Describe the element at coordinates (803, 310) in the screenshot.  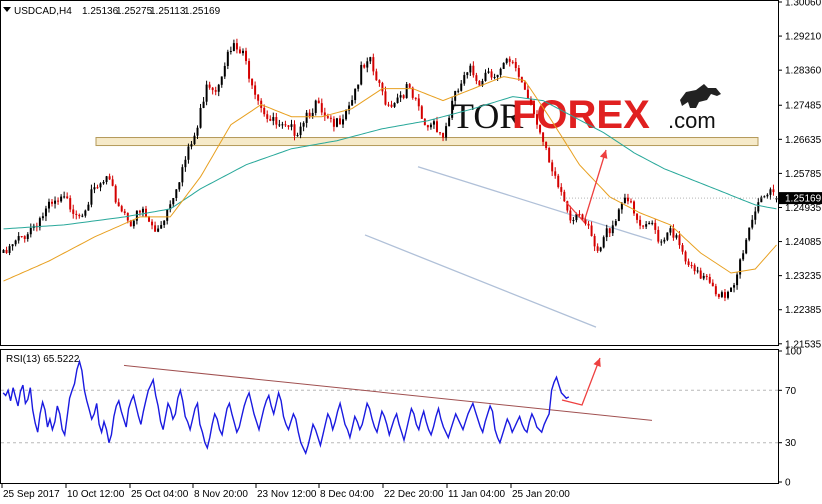
I see `price-tick-label: 1.22385` at that location.